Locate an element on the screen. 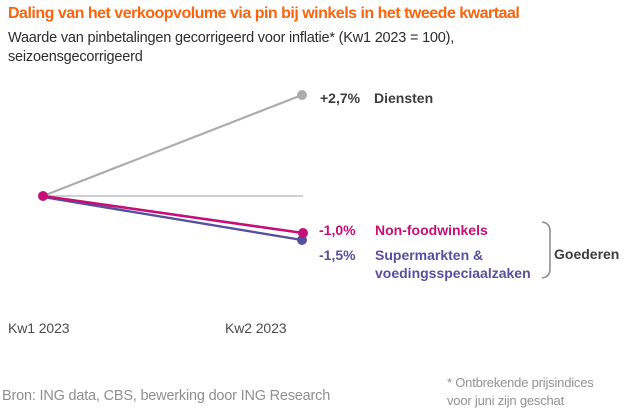 The image size is (627, 419). footnote-line-2: voor juni zijn geschat is located at coordinates (505, 400).